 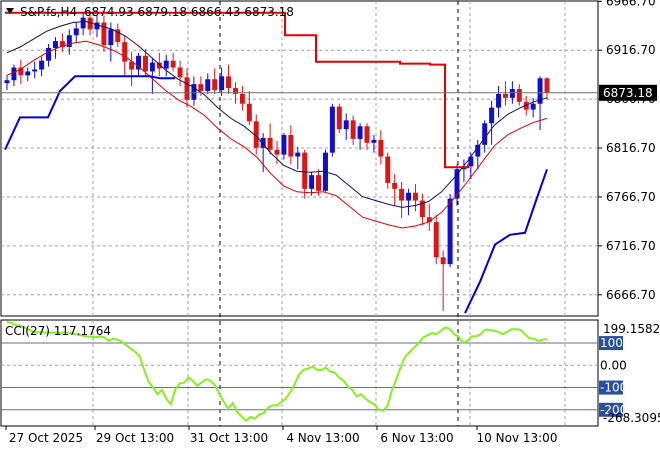 What do you see at coordinates (631, 148) in the screenshot?
I see `y-tick-label: 6816.70` at bounding box center [631, 148].